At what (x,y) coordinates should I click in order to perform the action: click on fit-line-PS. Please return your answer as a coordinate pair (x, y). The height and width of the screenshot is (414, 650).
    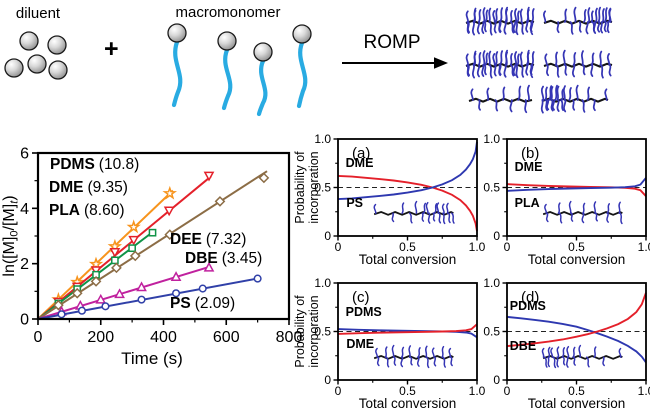
    Looking at the image, I should click on (148, 298).